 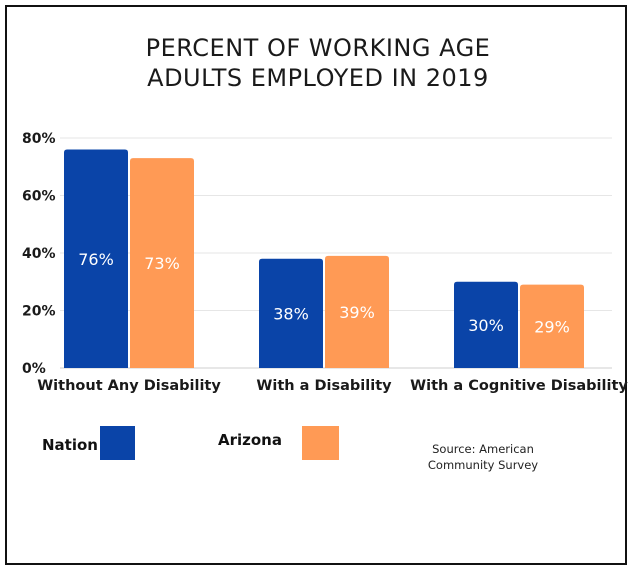 What do you see at coordinates (117, 443) in the screenshot?
I see `legend-swatch-nation` at bounding box center [117, 443].